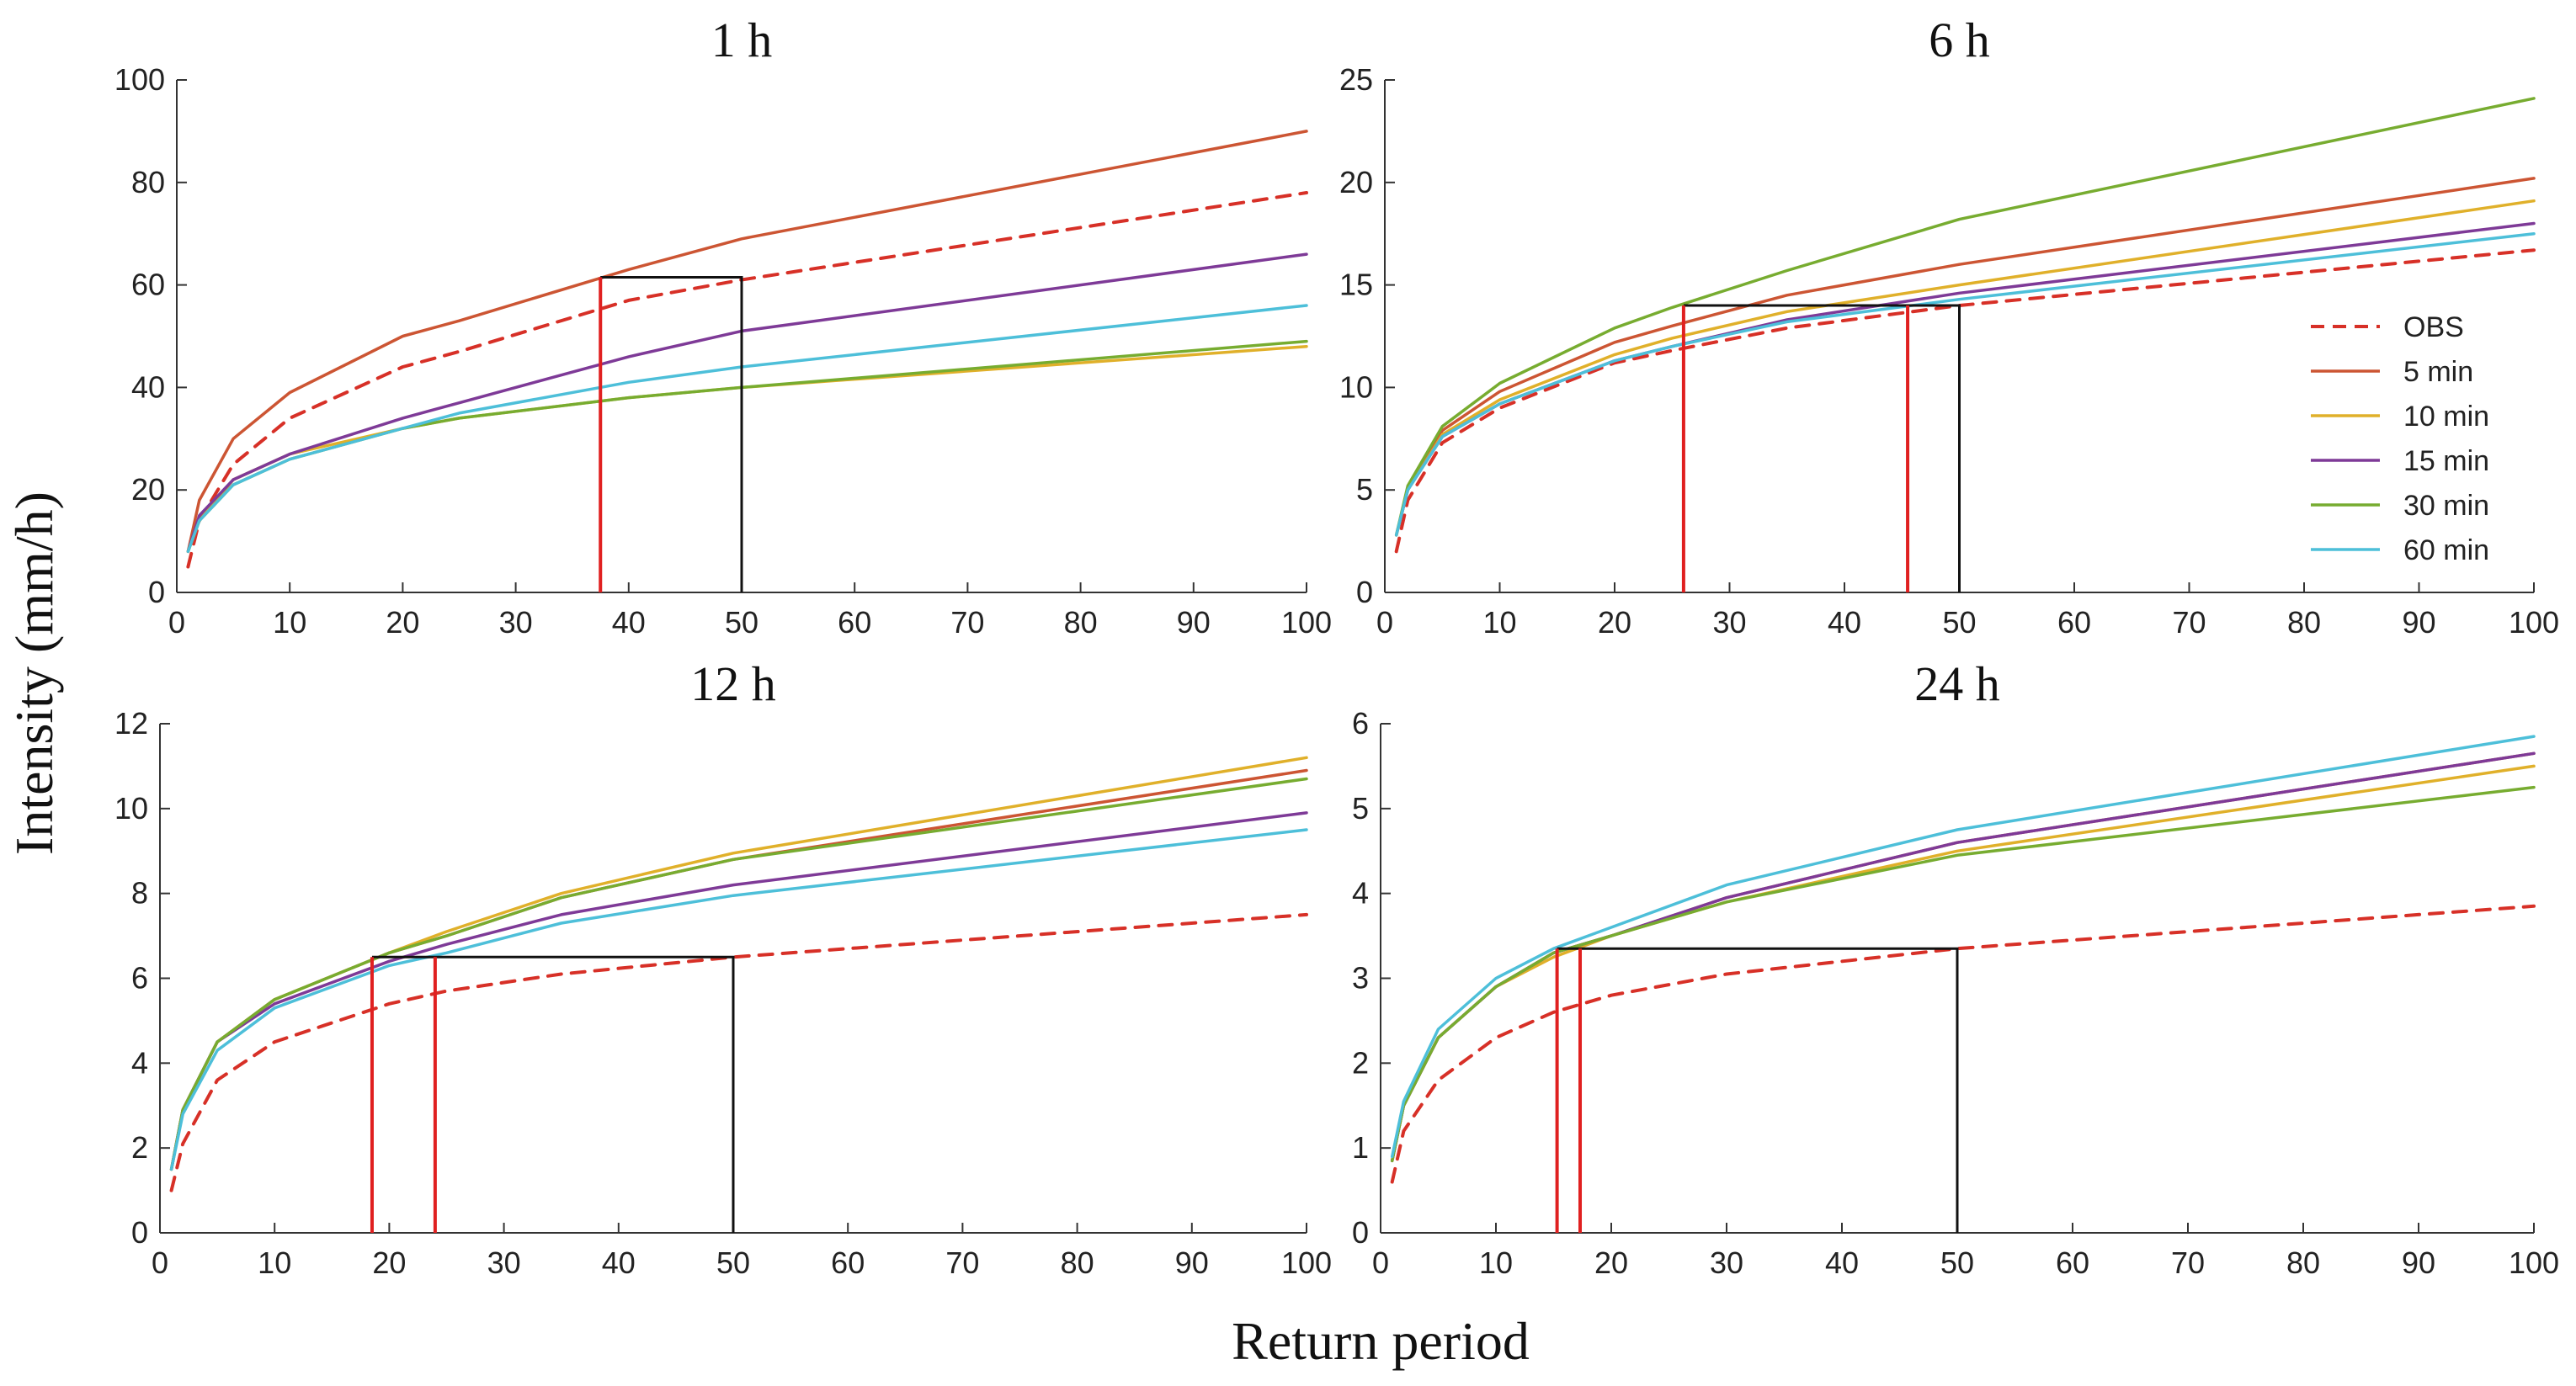 The height and width of the screenshot is (1386, 2576). I want to click on y-tick-label: 25, so click(1356, 79).